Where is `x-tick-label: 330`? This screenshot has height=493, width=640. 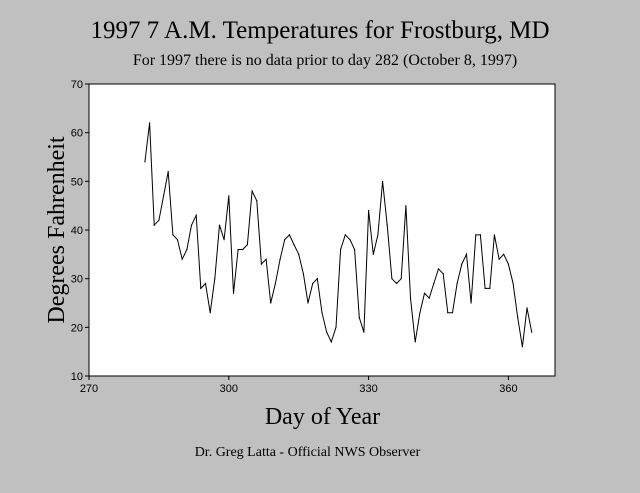
x-tick-label: 330 is located at coordinates (368, 389).